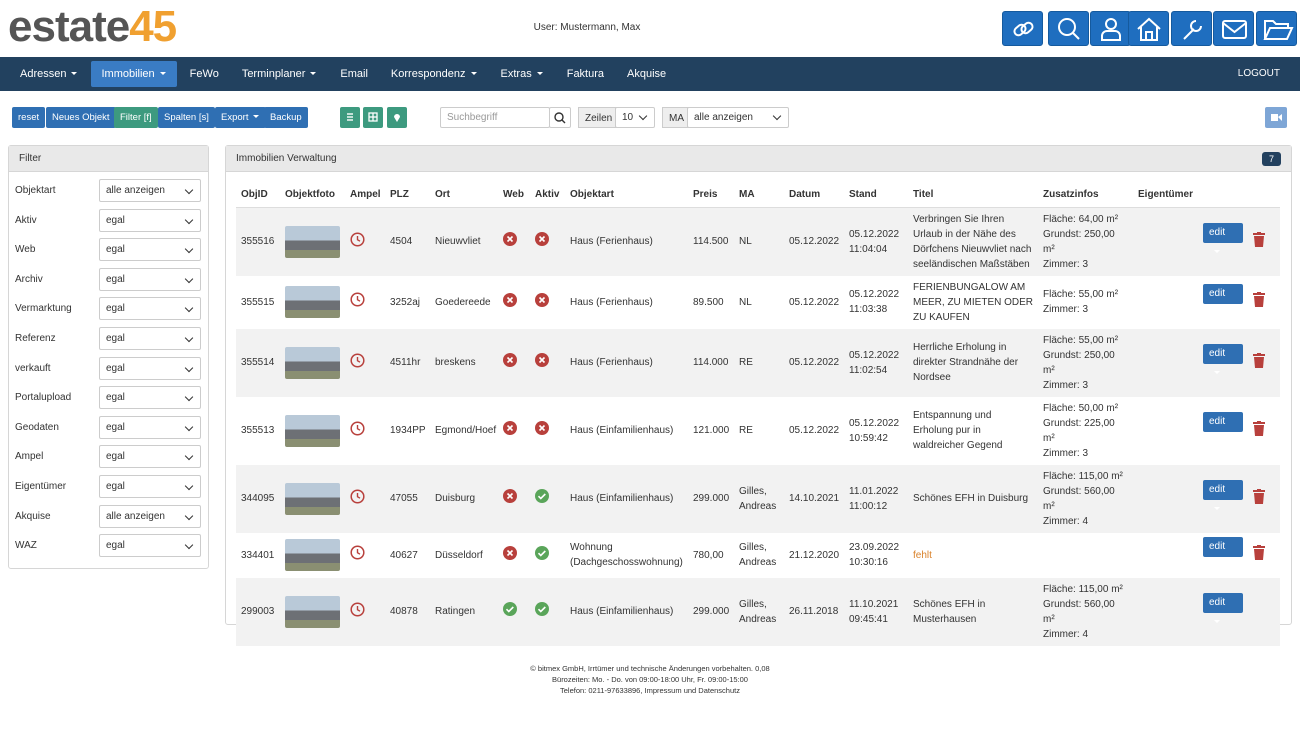  I want to click on nav-item: Adressen, so click(49, 74).